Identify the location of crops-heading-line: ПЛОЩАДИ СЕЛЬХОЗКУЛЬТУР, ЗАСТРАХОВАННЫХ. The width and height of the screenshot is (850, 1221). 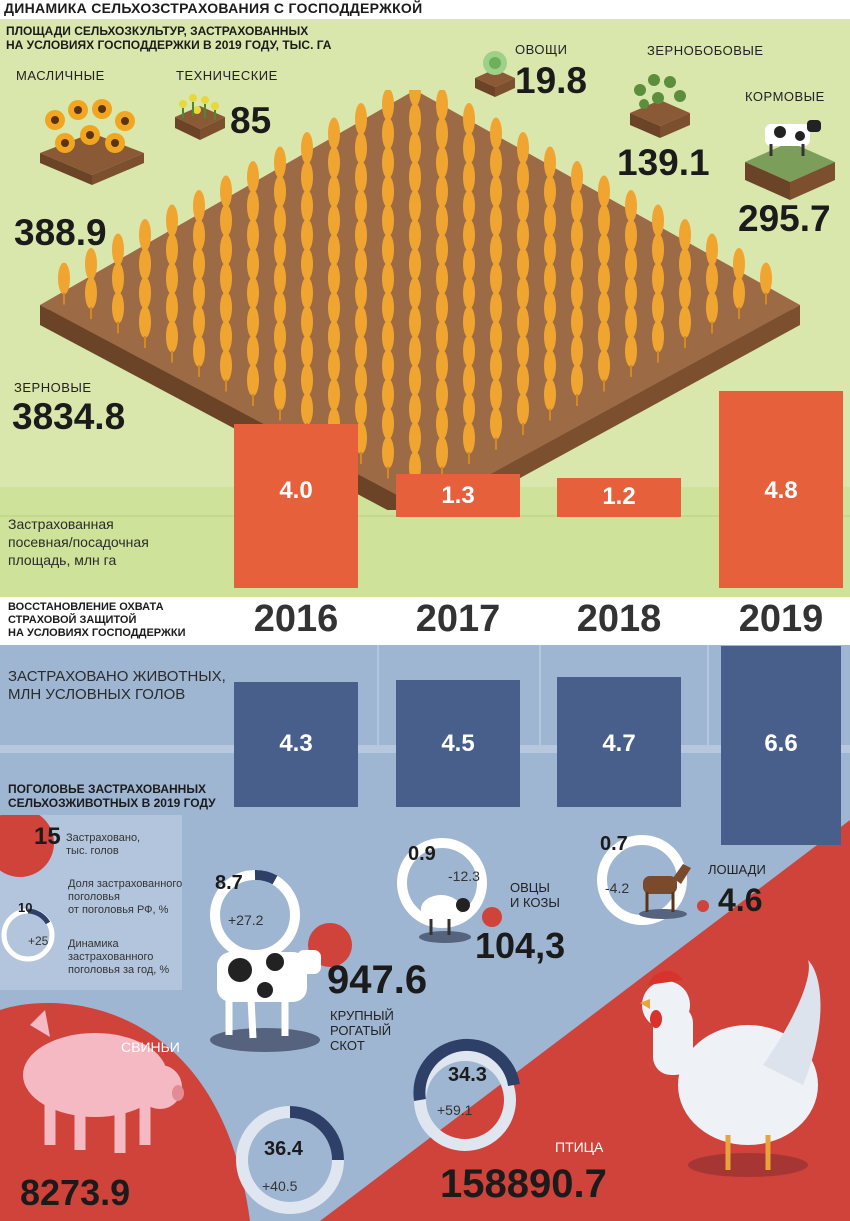
(157, 31).